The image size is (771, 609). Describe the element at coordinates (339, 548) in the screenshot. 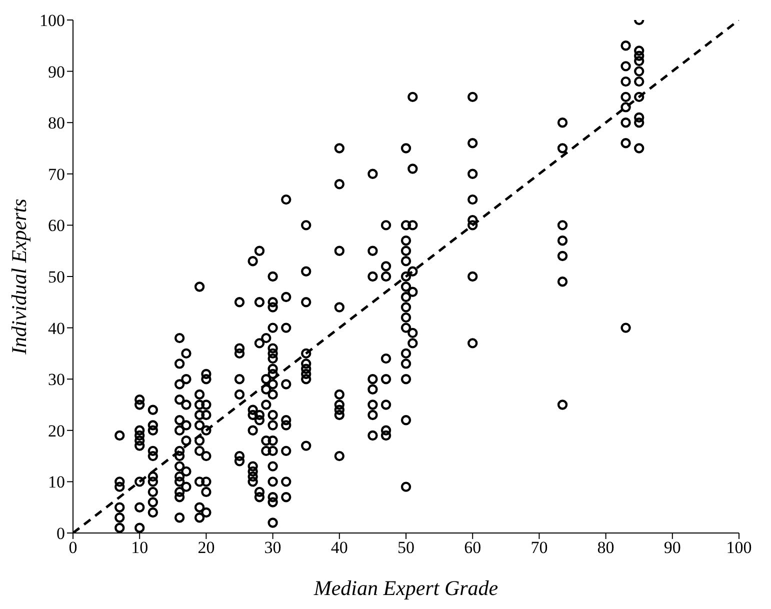

I see `x-tick-label: 40` at that location.